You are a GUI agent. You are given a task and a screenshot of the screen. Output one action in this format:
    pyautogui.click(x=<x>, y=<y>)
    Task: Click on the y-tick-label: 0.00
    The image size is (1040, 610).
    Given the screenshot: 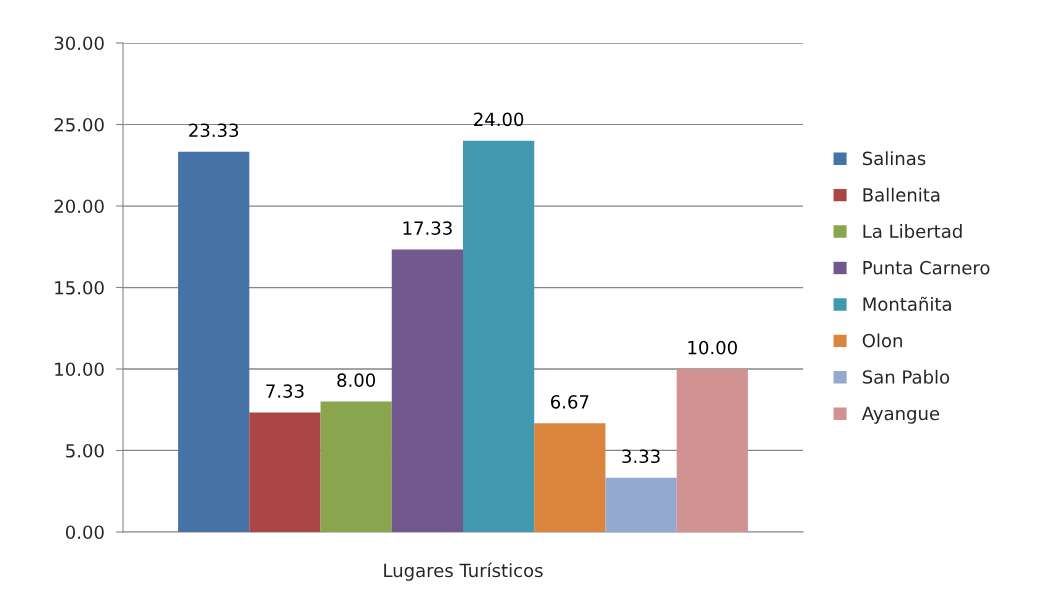 What is the action you would take?
    pyautogui.click(x=84, y=532)
    